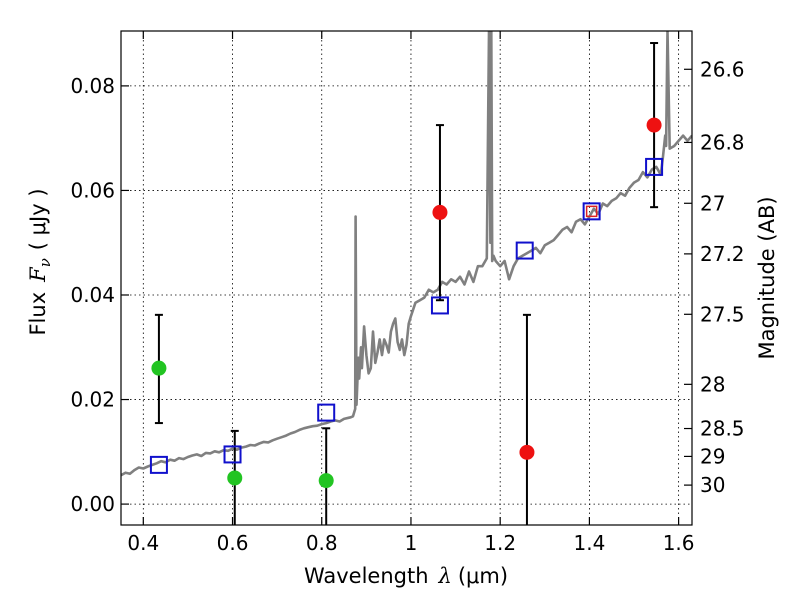  What do you see at coordinates (92, 190) in the screenshot?
I see `y-tick-label: 0.06` at bounding box center [92, 190].